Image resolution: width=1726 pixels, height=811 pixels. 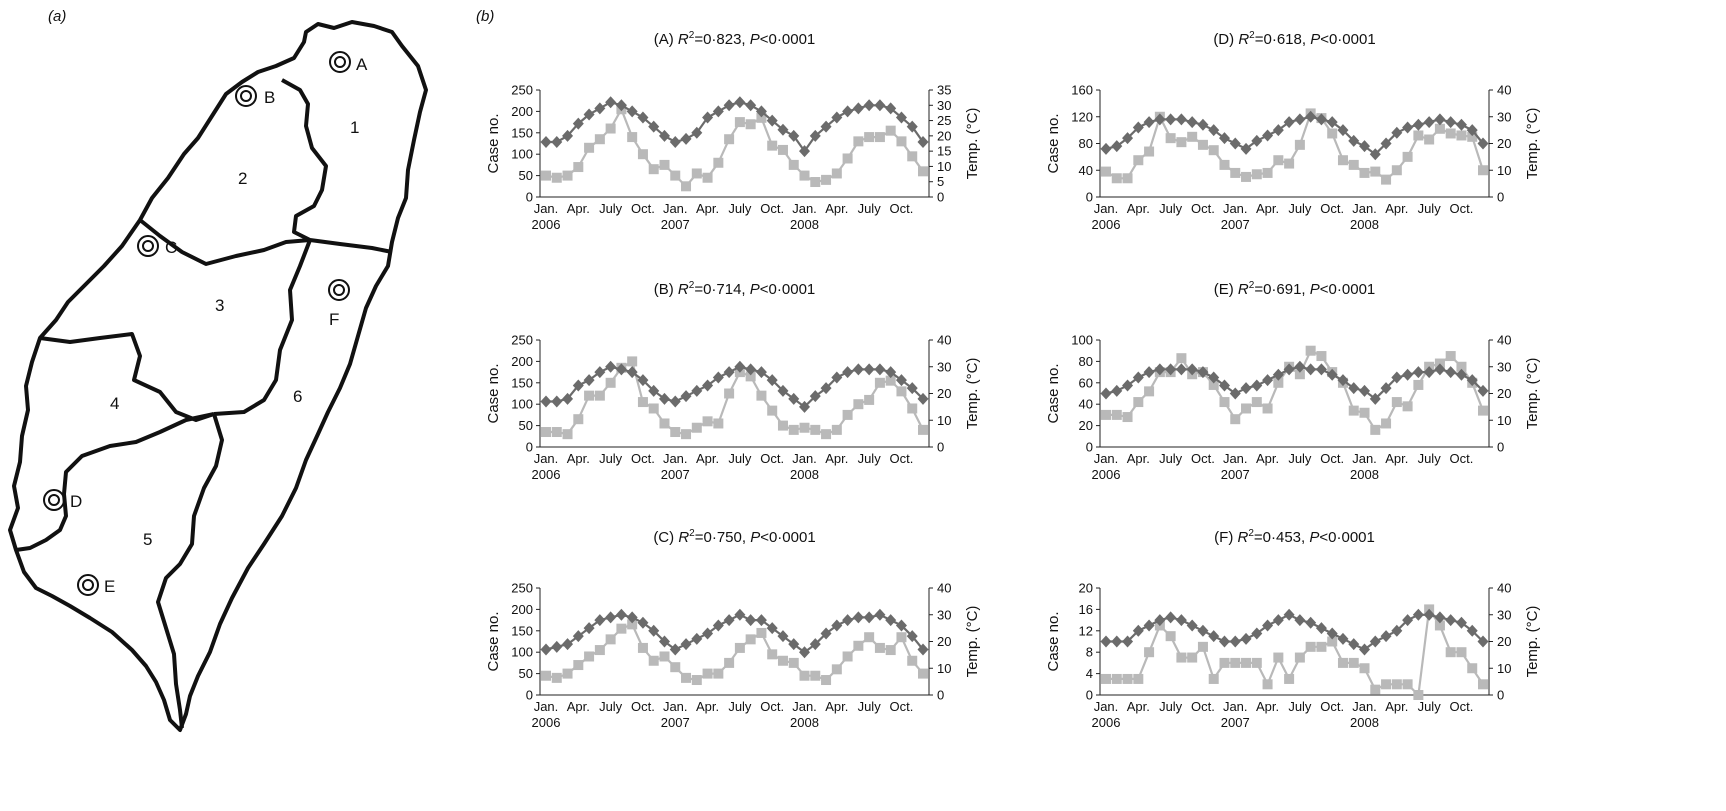 I want to click on site-label-A: A, so click(x=362, y=64).